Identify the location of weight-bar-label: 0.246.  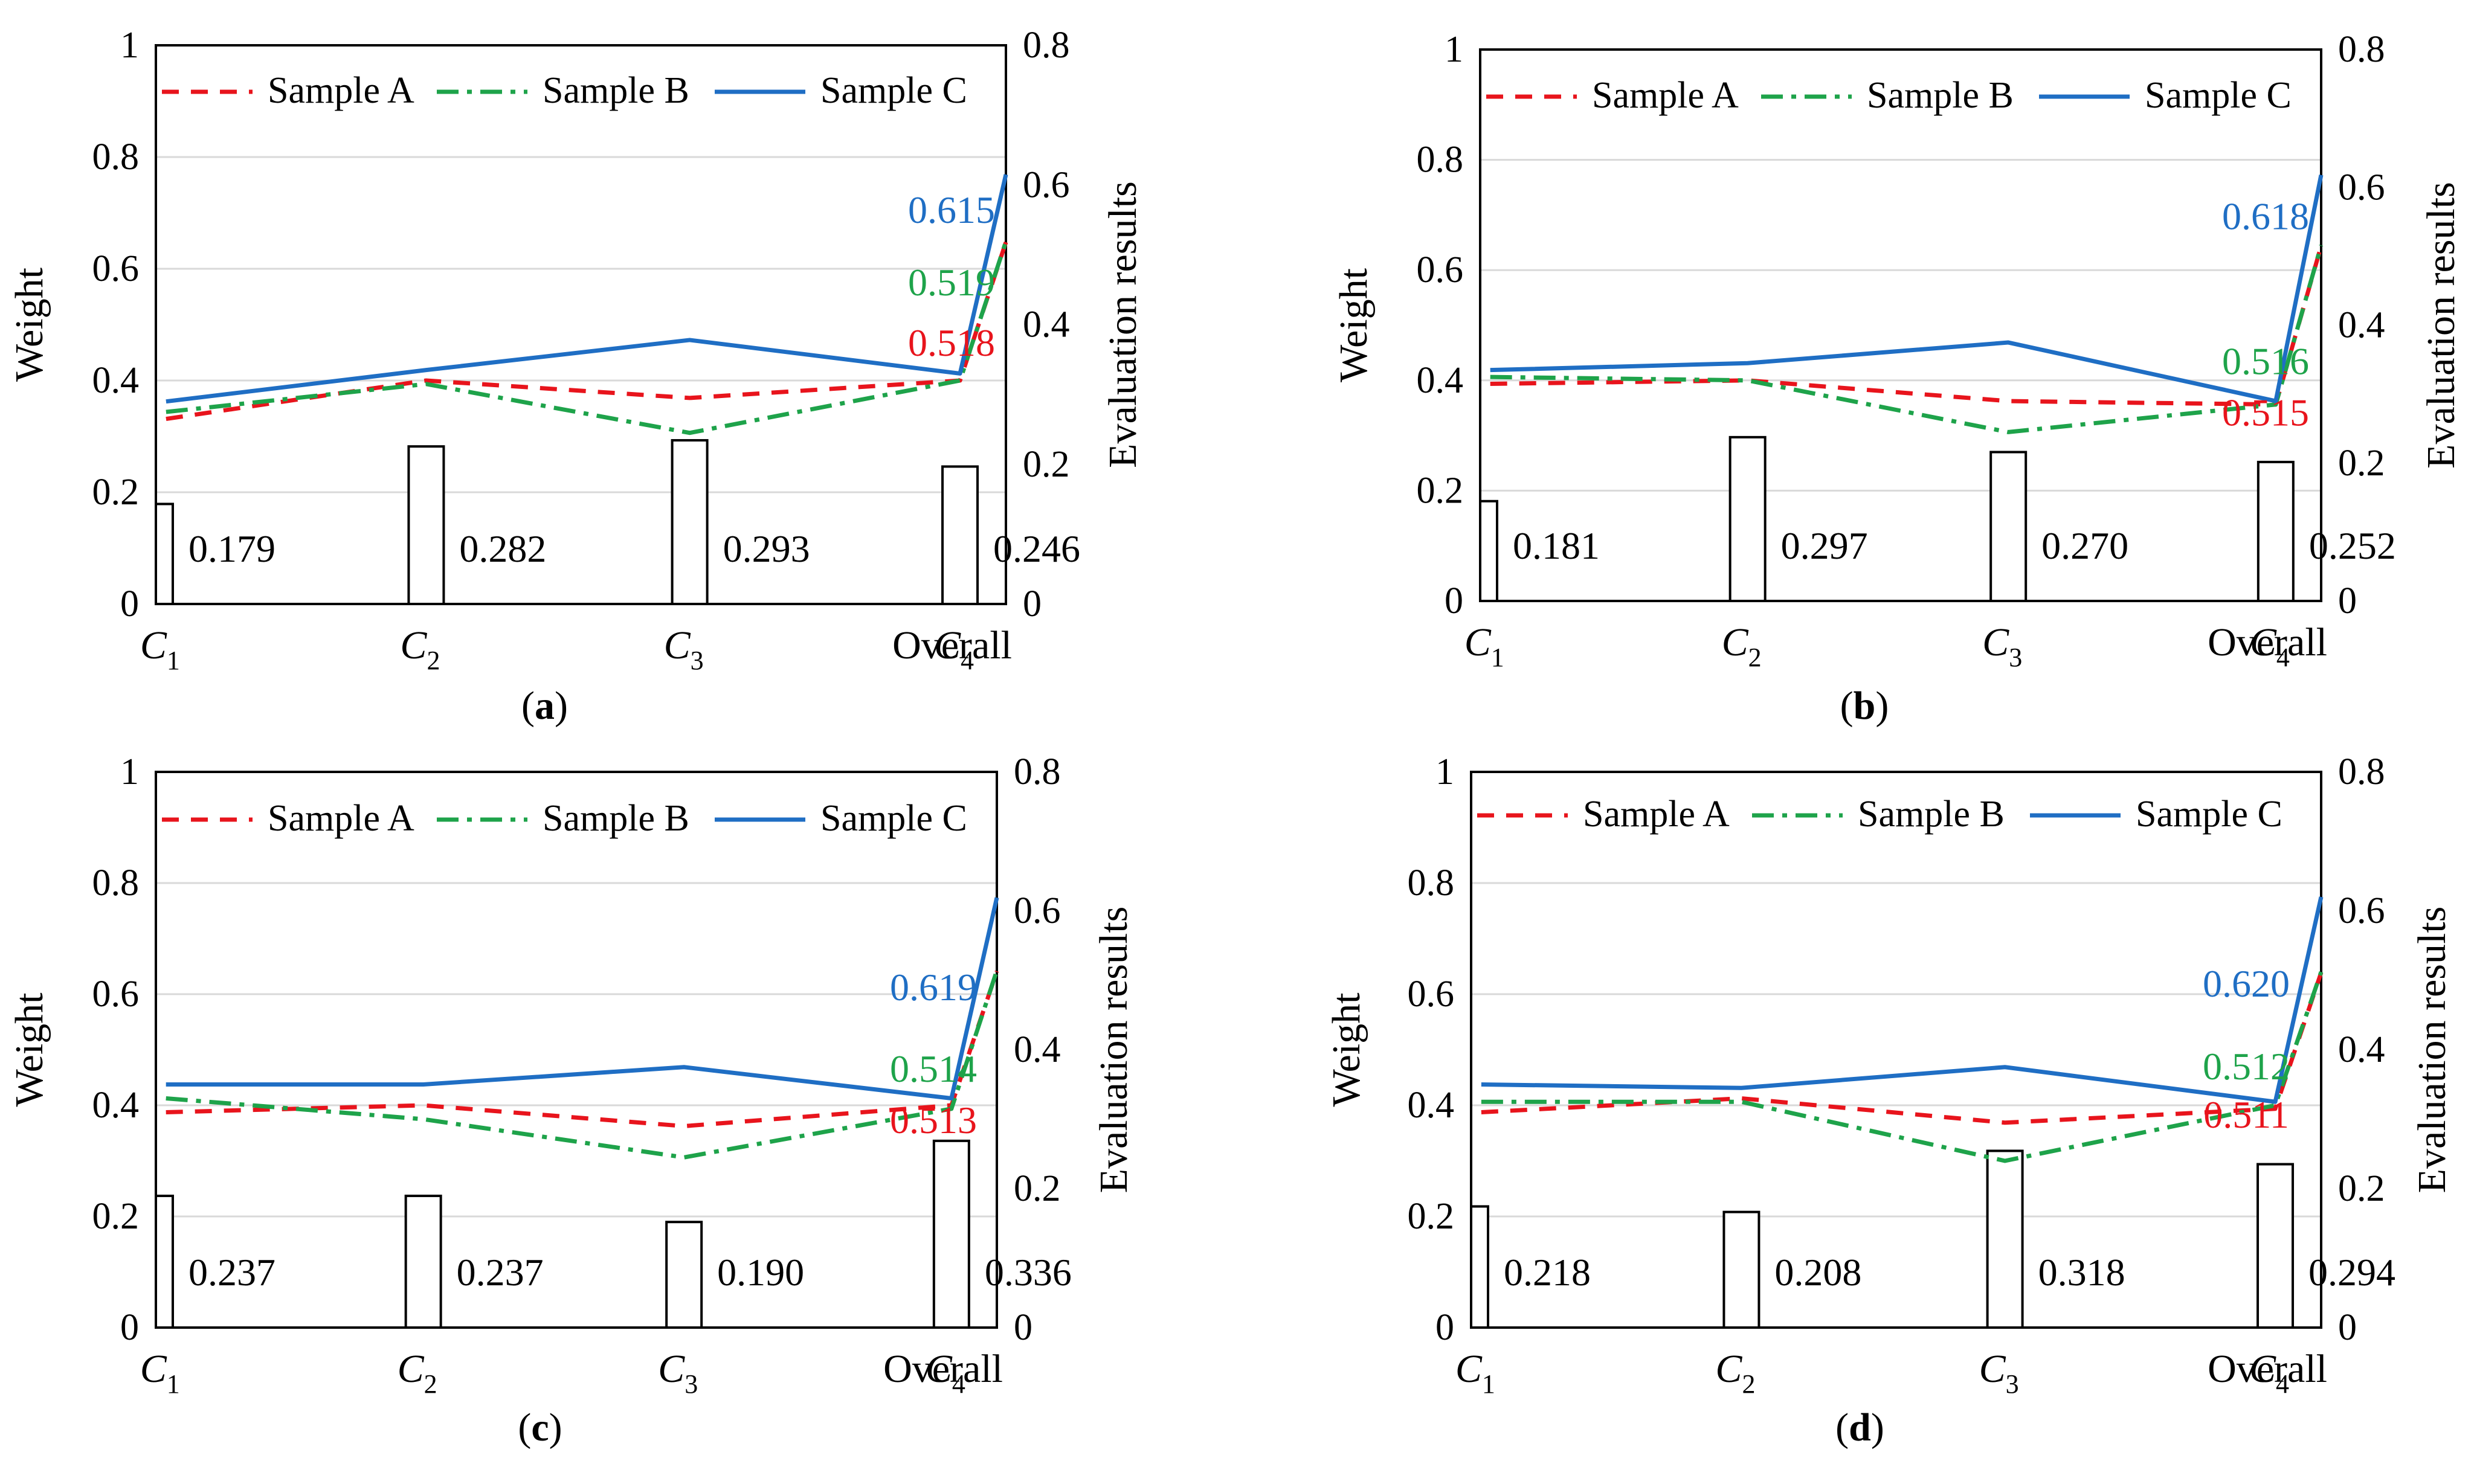
(1036, 548).